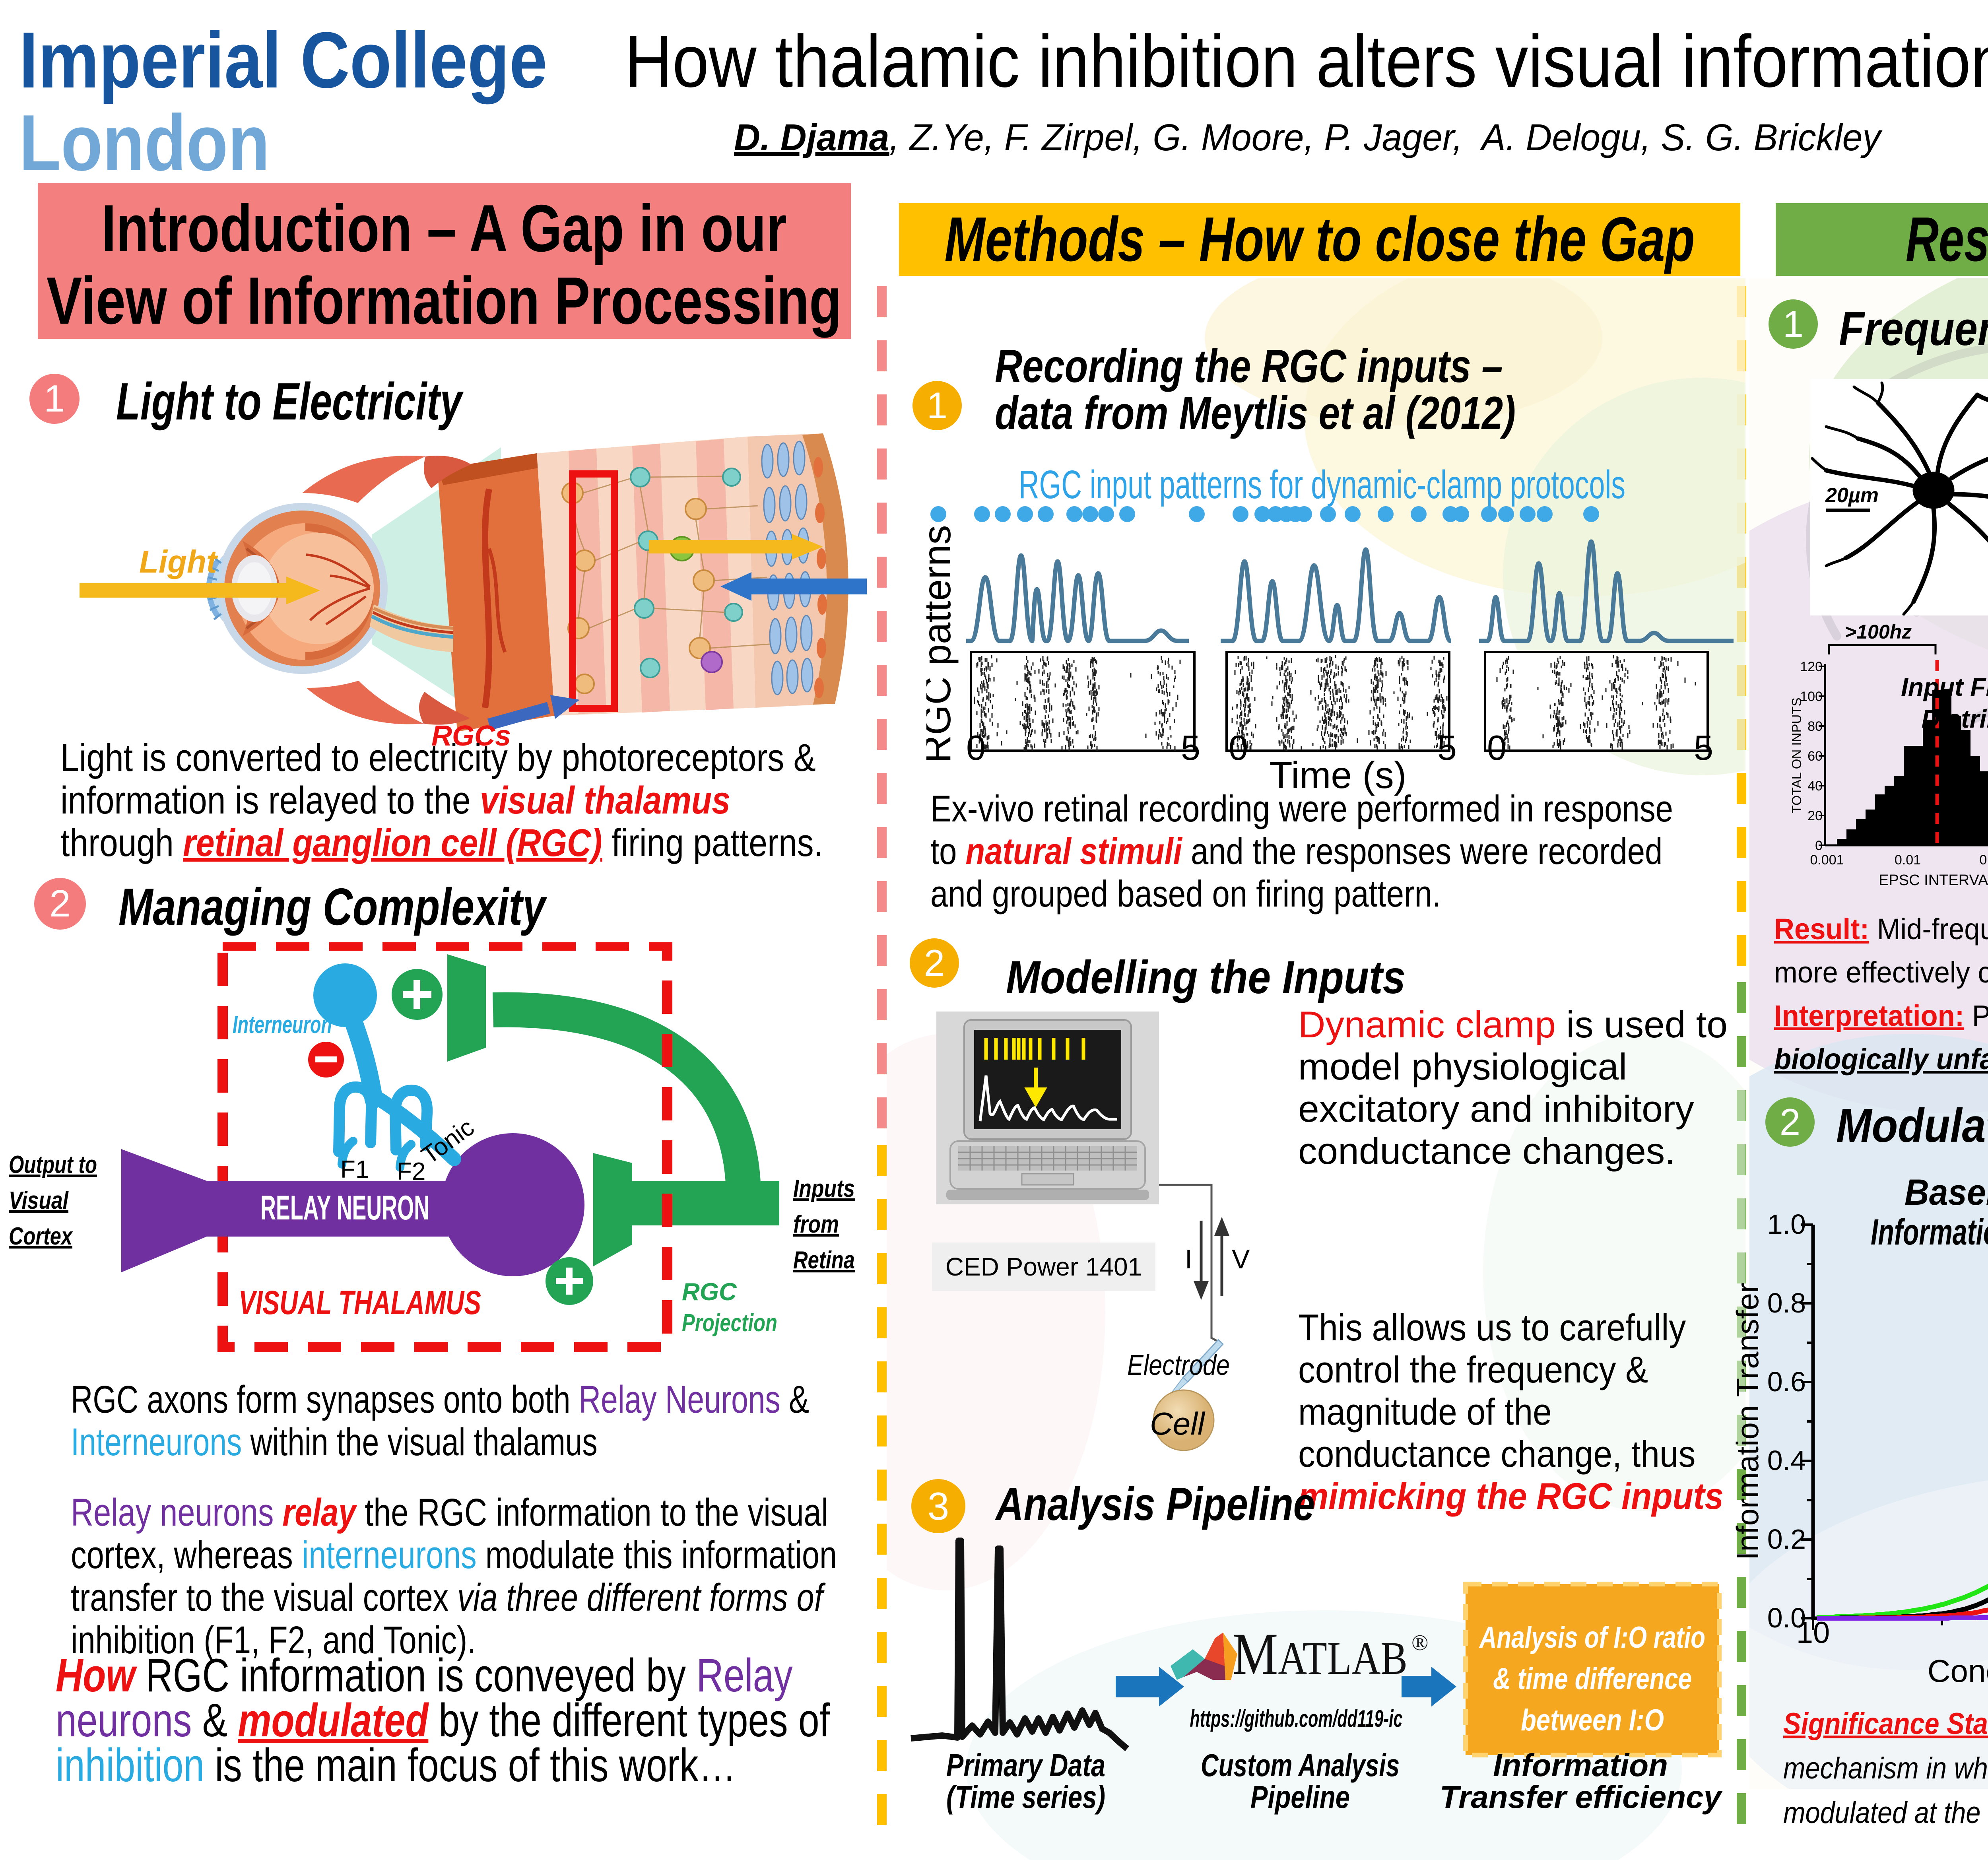  Describe the element at coordinates (344, 1208) in the screenshot. I see `svg-text: RELAY NEURON` at that location.